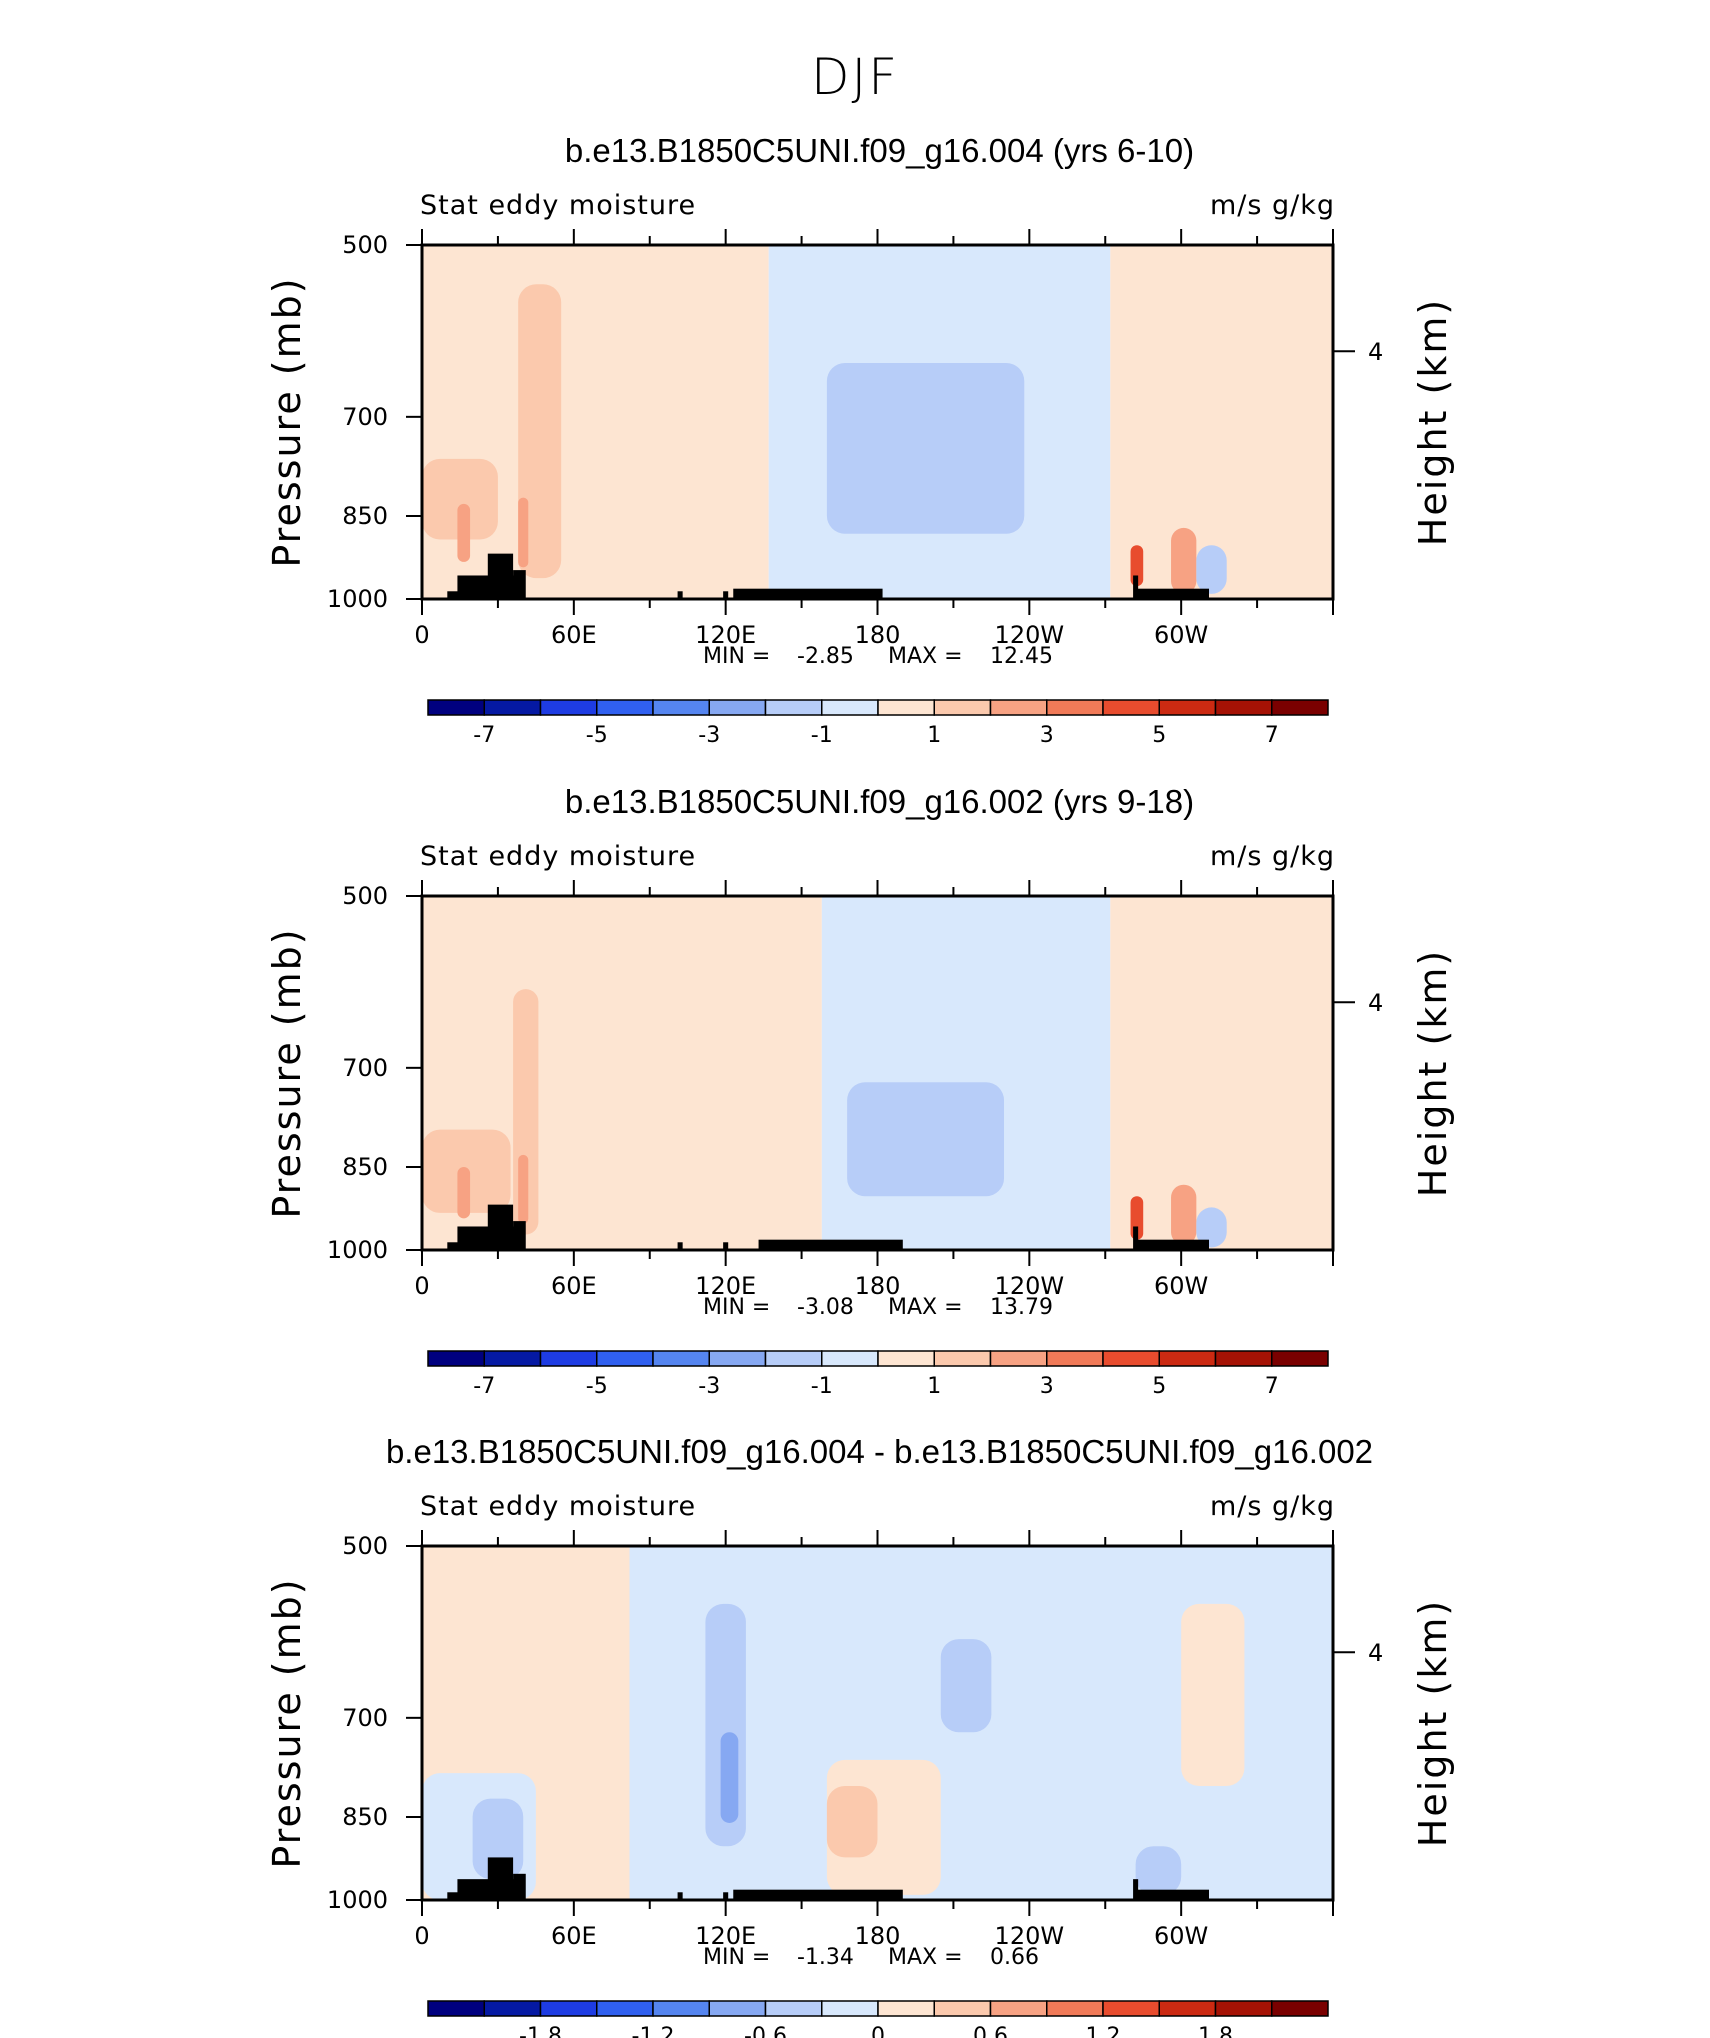 The width and height of the screenshot is (1710, 2038). Describe the element at coordinates (1030, 1286) in the screenshot. I see `x-tick-label: 120W` at that location.